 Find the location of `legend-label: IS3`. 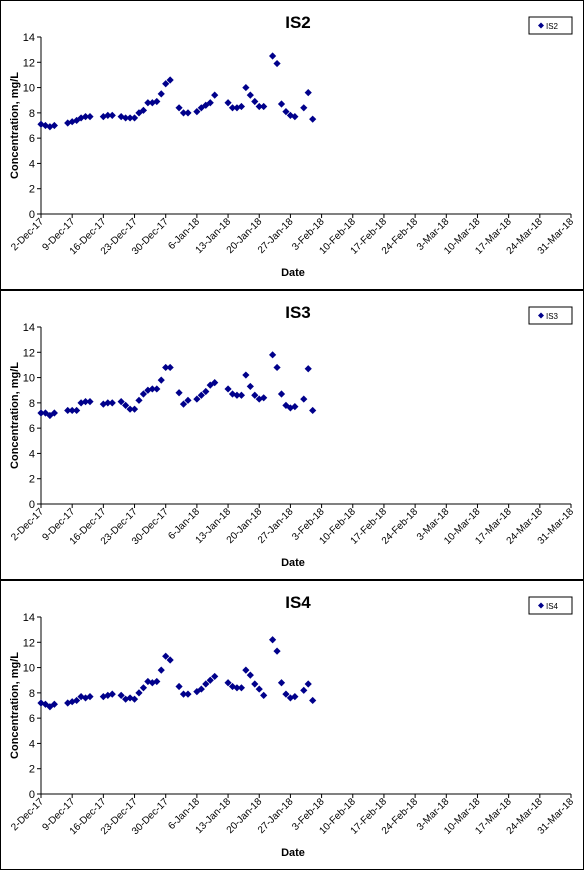

legend-label: IS3 is located at coordinates (552, 316).